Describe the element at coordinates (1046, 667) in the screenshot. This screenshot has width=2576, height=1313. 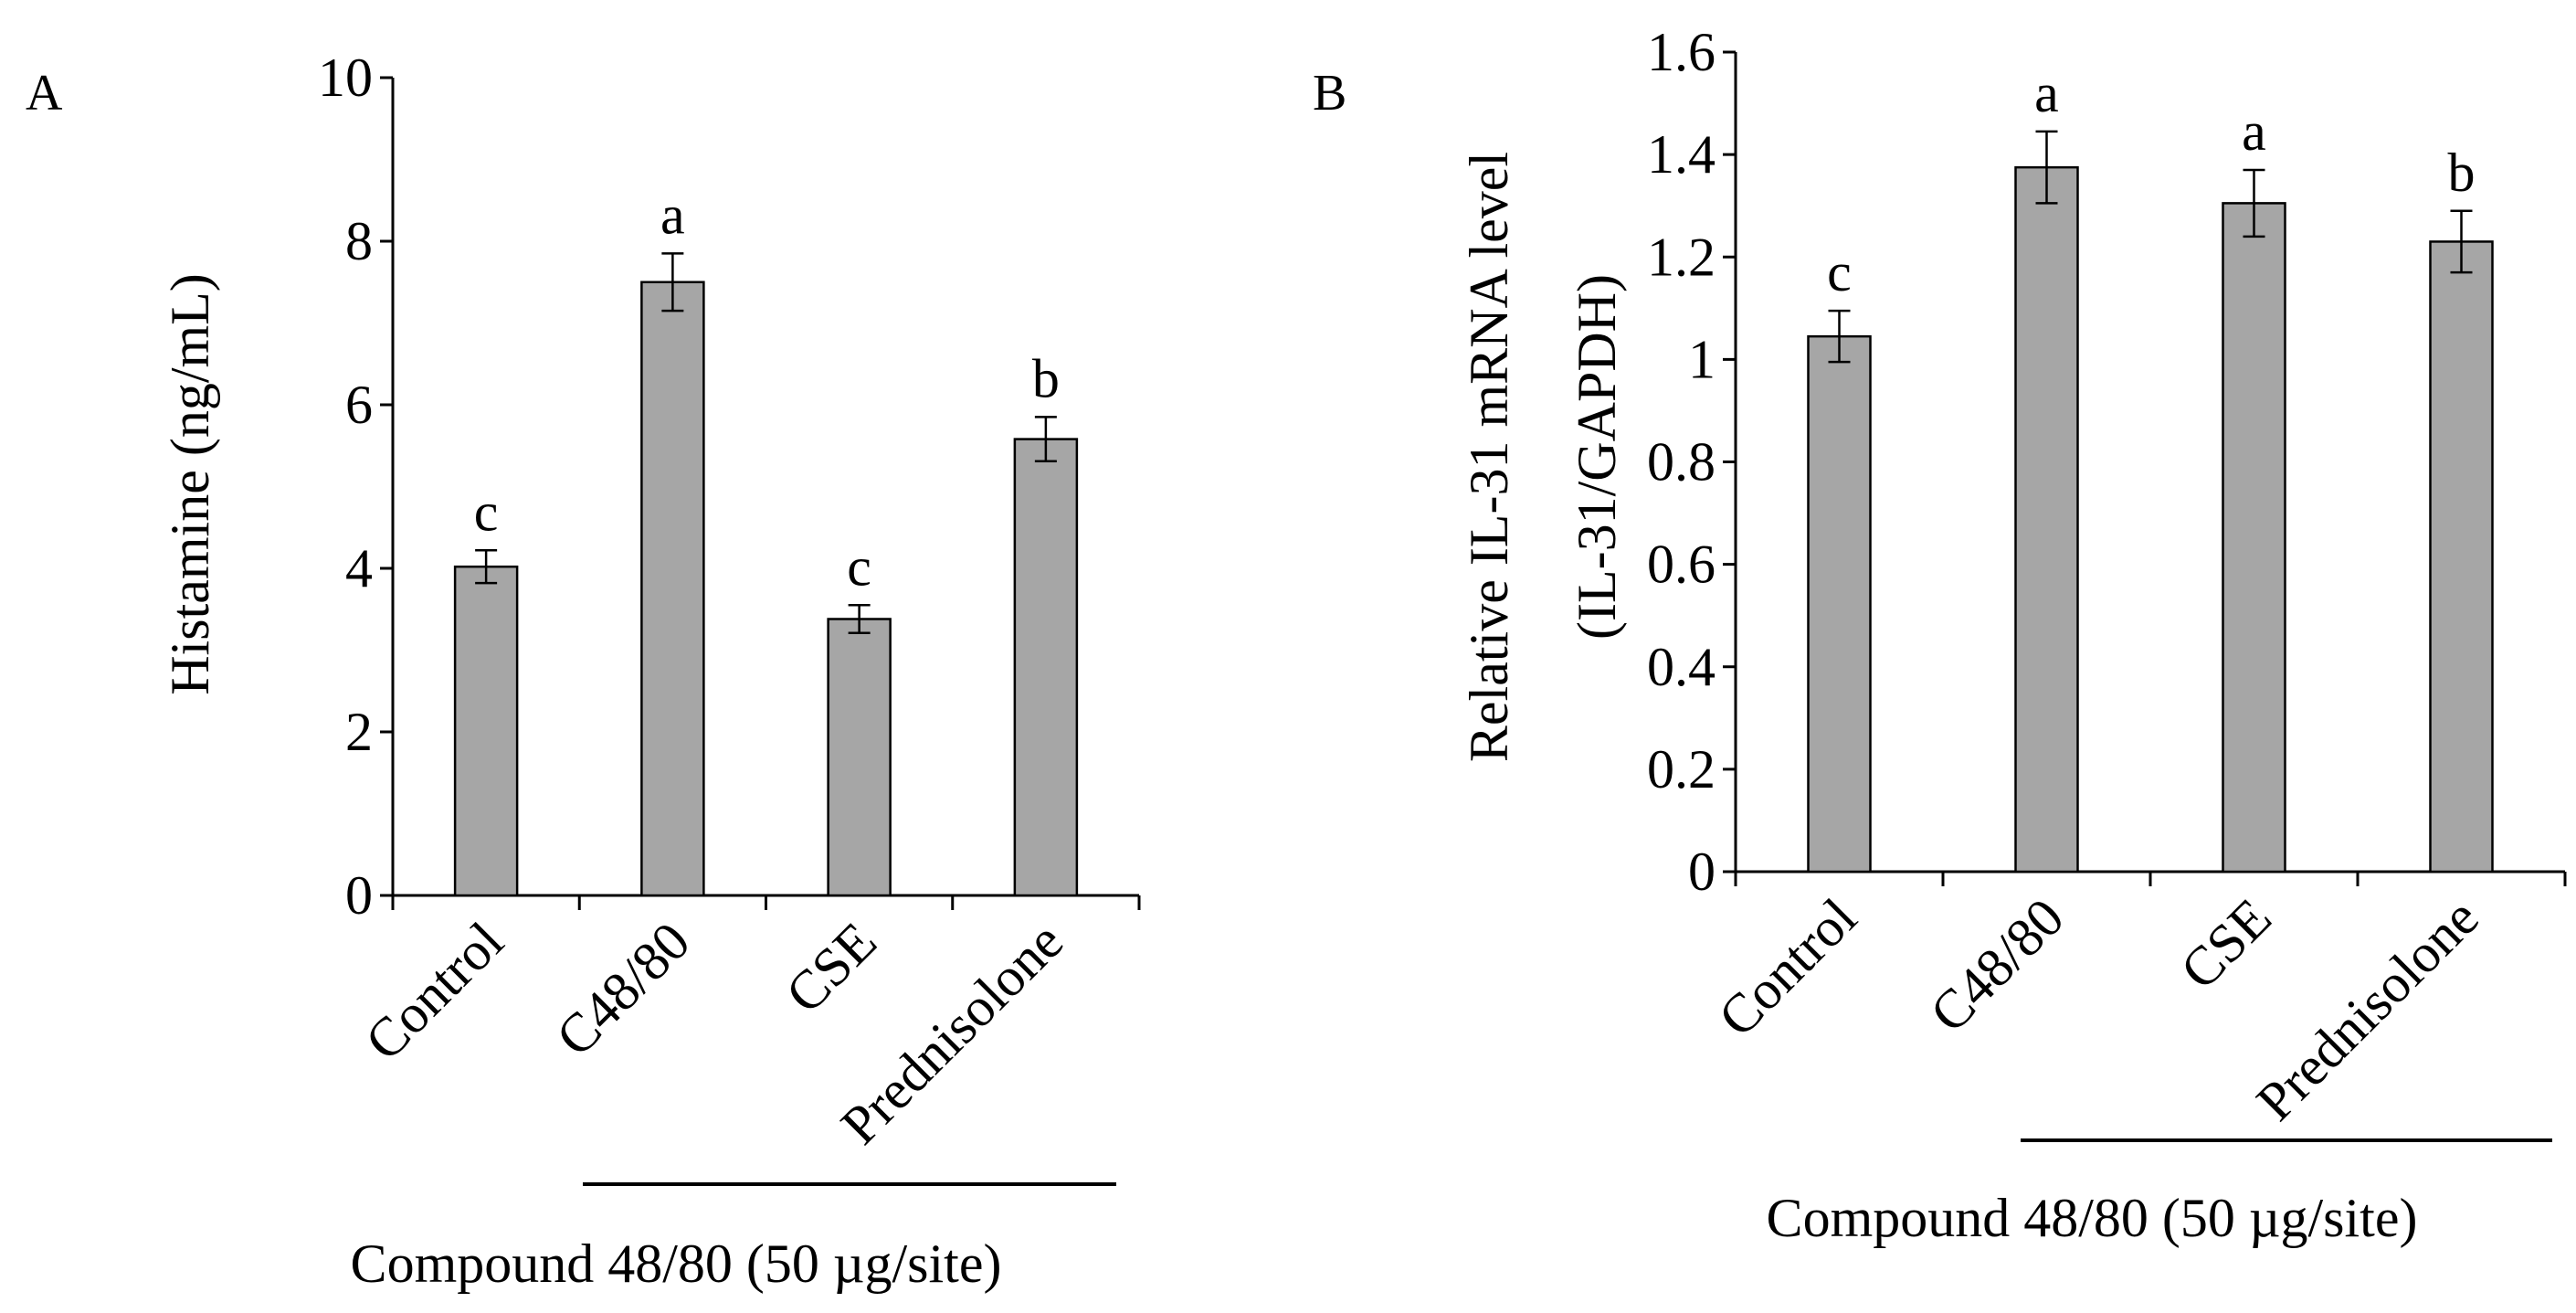
I see `panel-a-bar-prednisolone` at that location.